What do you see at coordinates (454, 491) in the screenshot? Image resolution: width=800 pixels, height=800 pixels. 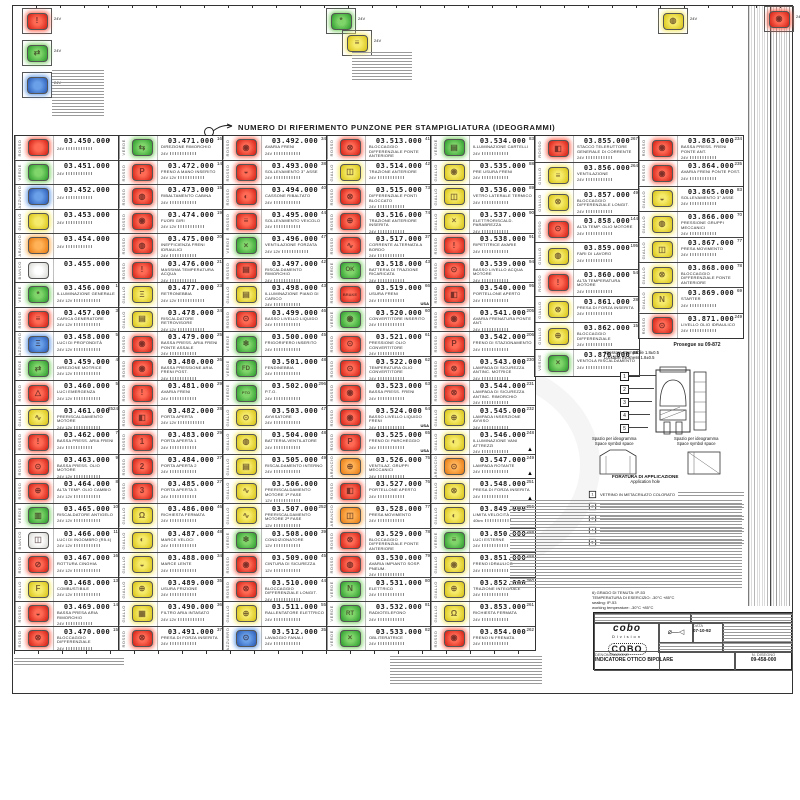 I see `icon-box: ⊗` at bounding box center [454, 491].